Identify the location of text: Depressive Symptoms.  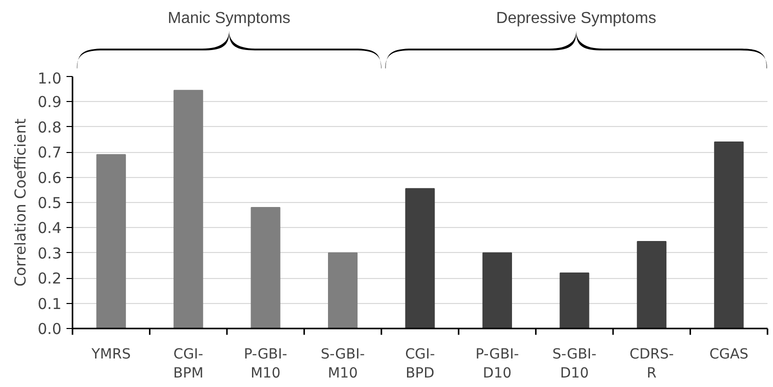
(576, 18).